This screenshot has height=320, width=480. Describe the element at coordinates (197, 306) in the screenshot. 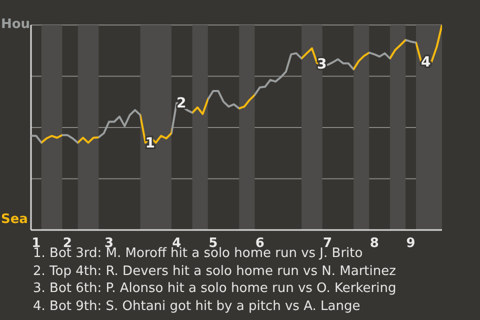

I see `text: 4. Bot 9th: S. Ohtani got hit by a pitch vs A. Lange` at that location.